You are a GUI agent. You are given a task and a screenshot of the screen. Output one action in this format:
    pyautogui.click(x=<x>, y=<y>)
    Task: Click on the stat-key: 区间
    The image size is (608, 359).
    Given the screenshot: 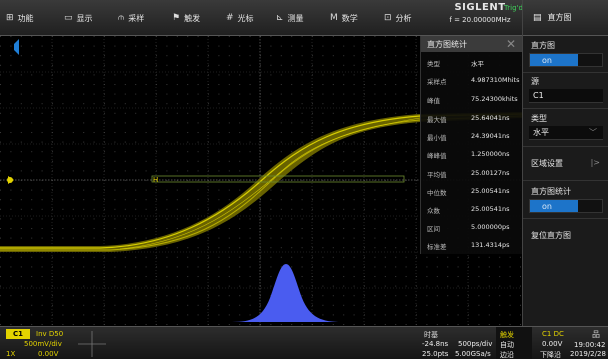 What is the action you would take?
    pyautogui.click(x=433, y=229)
    